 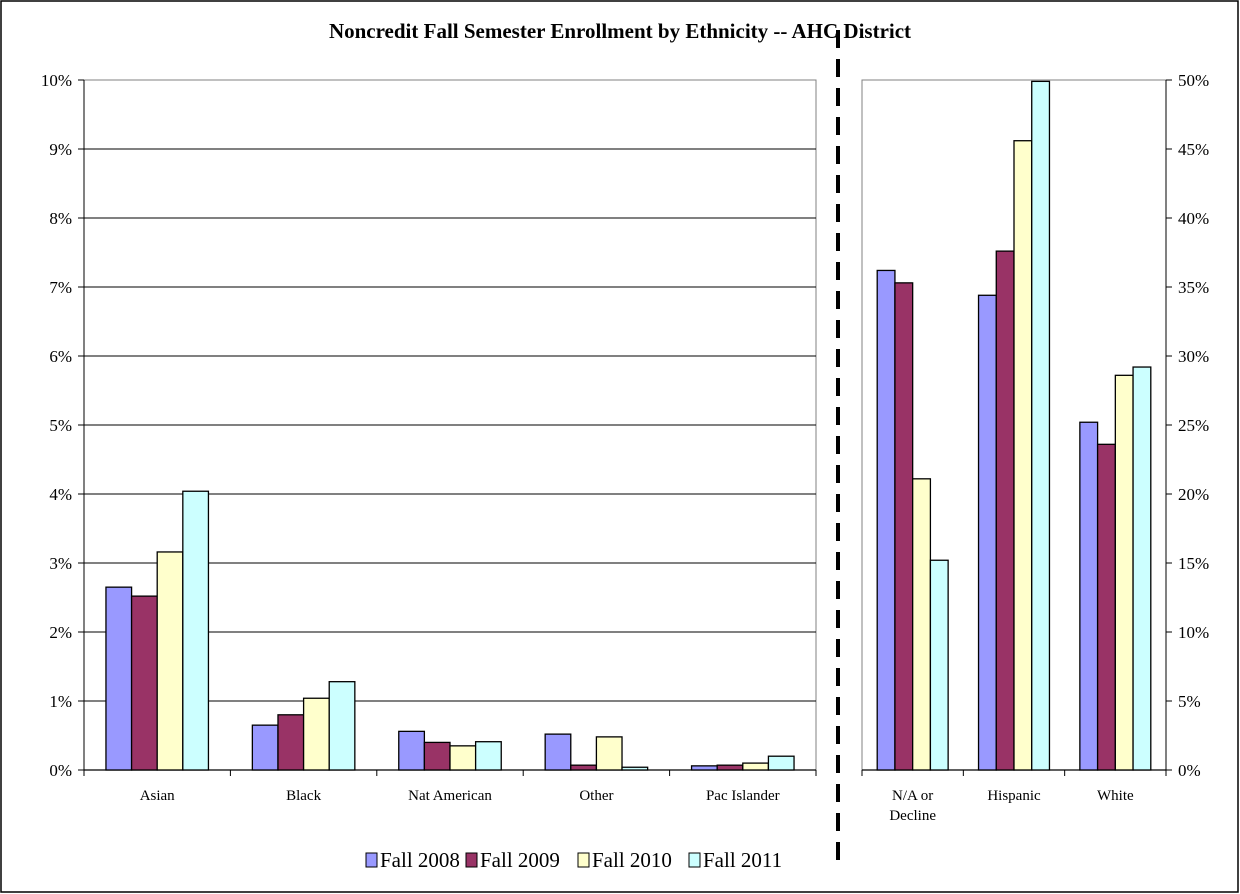 I want to click on legend-label-fall-2011: Fall 2011, so click(x=742, y=860).